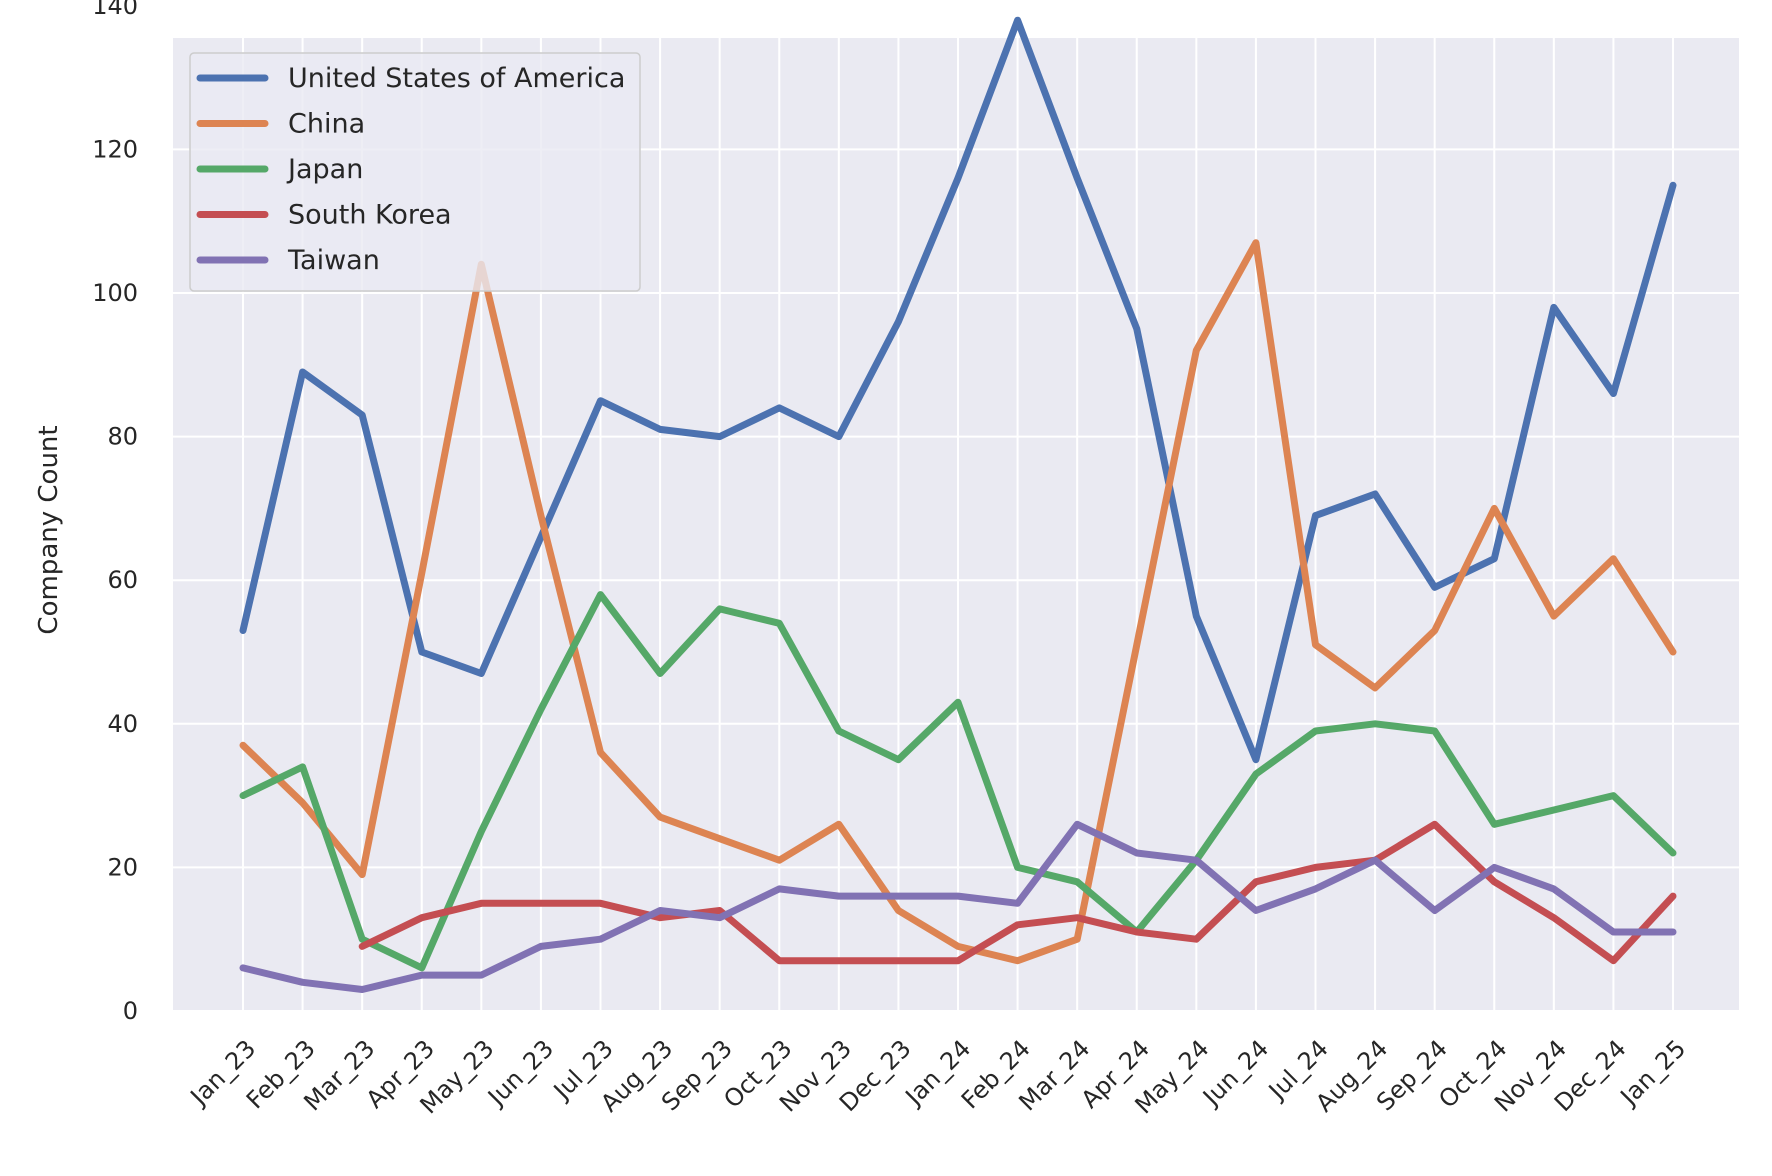 The height and width of the screenshot is (1176, 1772). What do you see at coordinates (122, 724) in the screenshot?
I see `y-tick-label: 40` at bounding box center [122, 724].